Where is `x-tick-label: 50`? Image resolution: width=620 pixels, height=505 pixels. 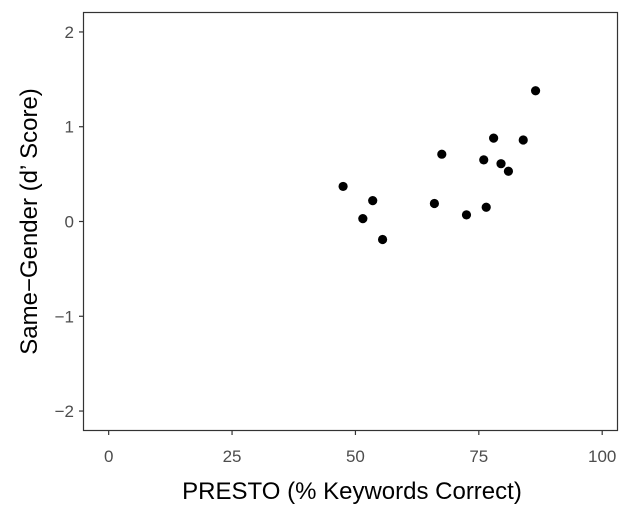
x-tick-label: 50 is located at coordinates (355, 456).